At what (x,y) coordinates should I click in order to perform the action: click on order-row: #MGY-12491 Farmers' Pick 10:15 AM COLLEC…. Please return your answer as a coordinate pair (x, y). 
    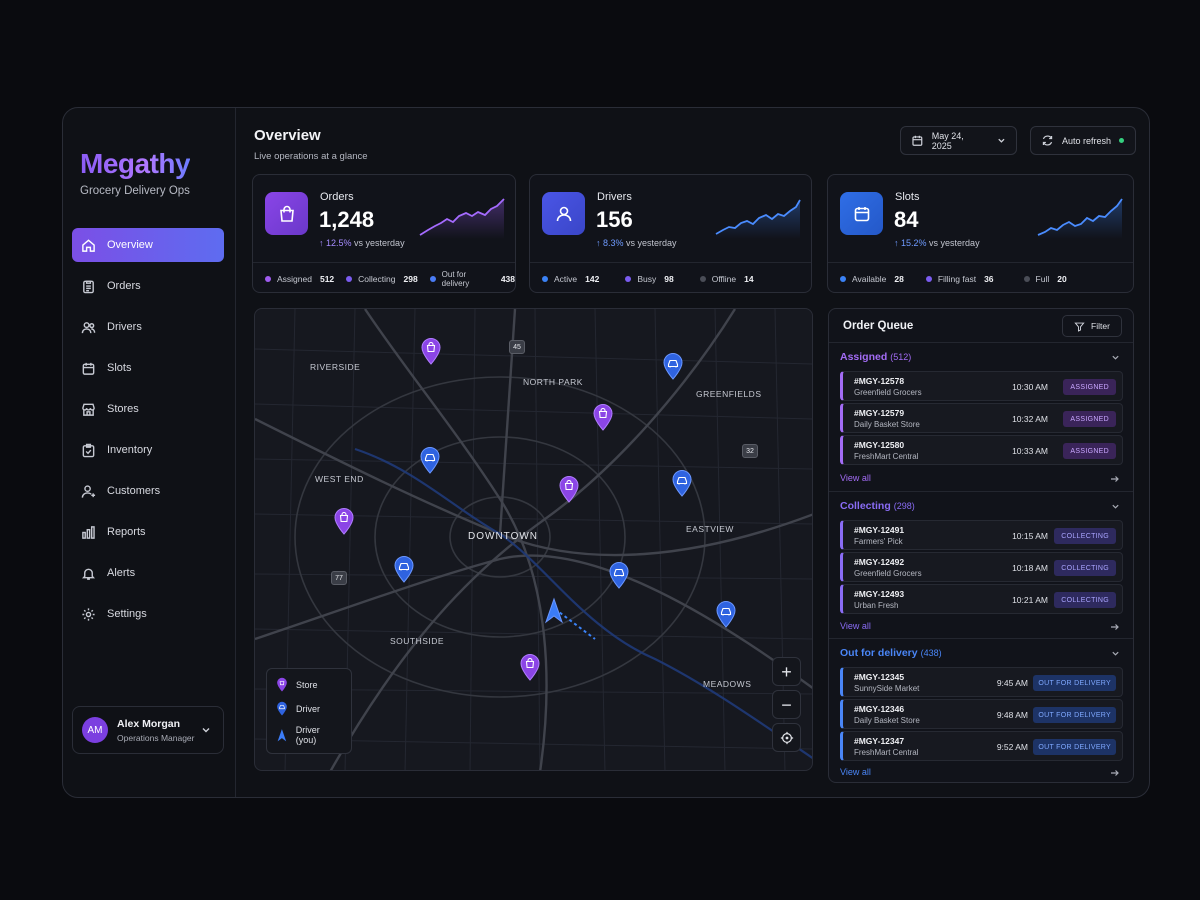
    Looking at the image, I should click on (981, 535).